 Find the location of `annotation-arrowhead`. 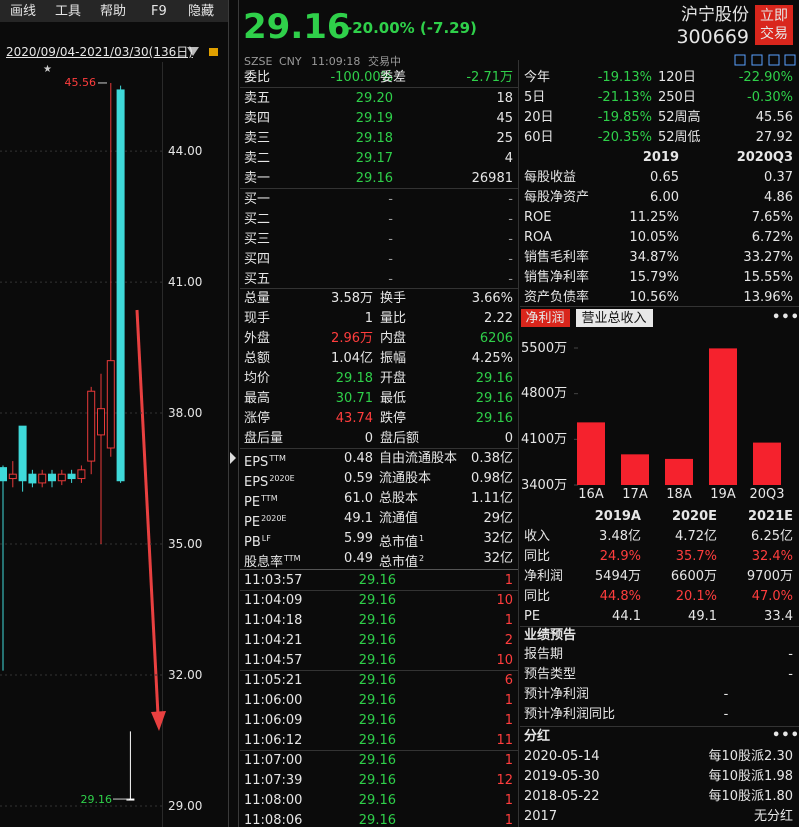

annotation-arrowhead is located at coordinates (158, 721).